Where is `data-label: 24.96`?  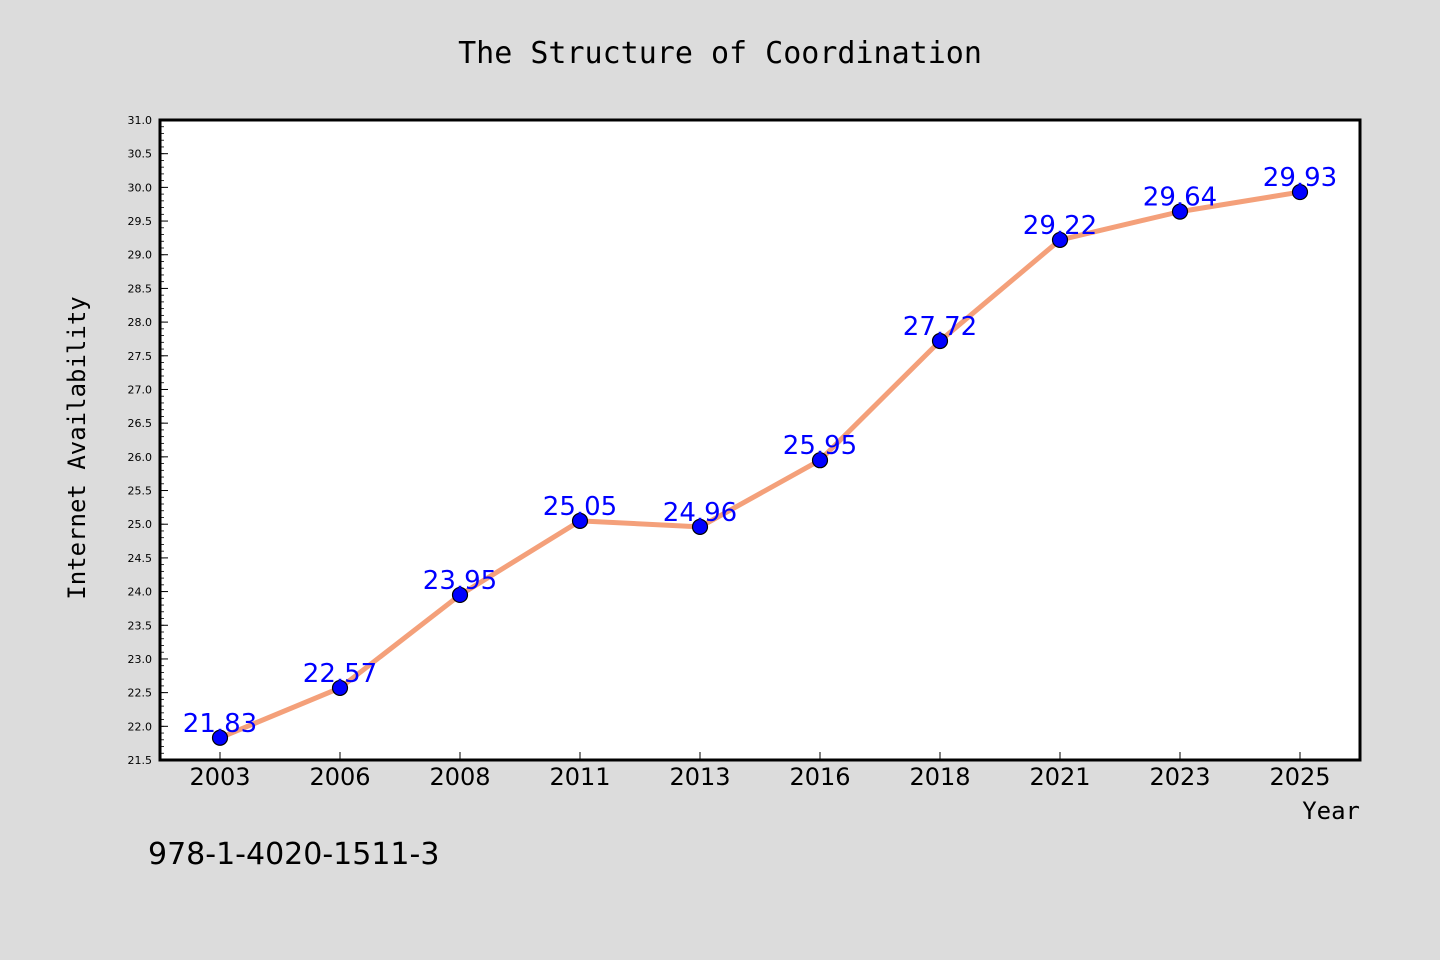
data-label: 24.96 is located at coordinates (700, 513).